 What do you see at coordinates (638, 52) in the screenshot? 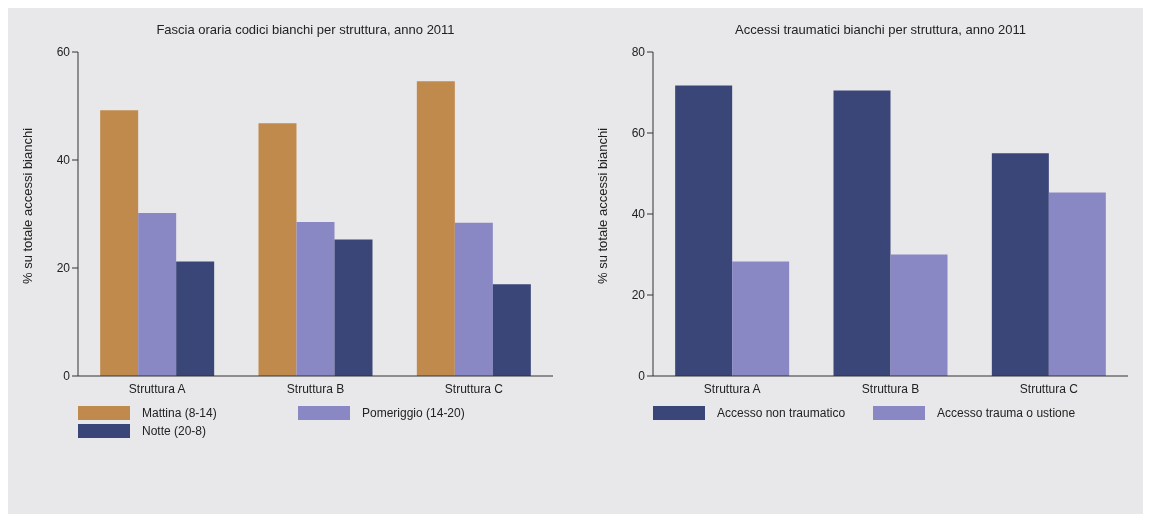
I see `y-tick-label: 80` at bounding box center [638, 52].